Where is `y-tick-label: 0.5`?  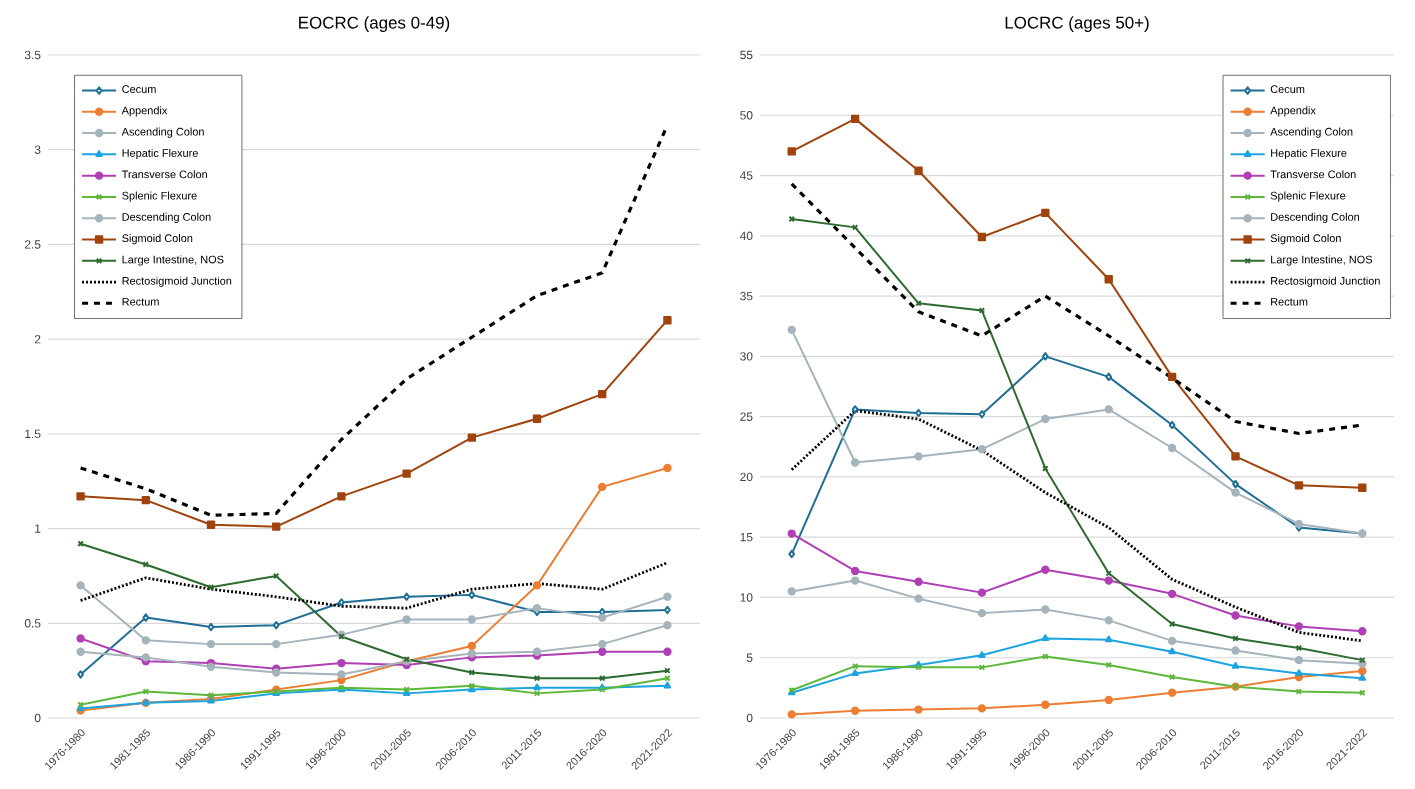 y-tick-label: 0.5 is located at coordinates (32, 623).